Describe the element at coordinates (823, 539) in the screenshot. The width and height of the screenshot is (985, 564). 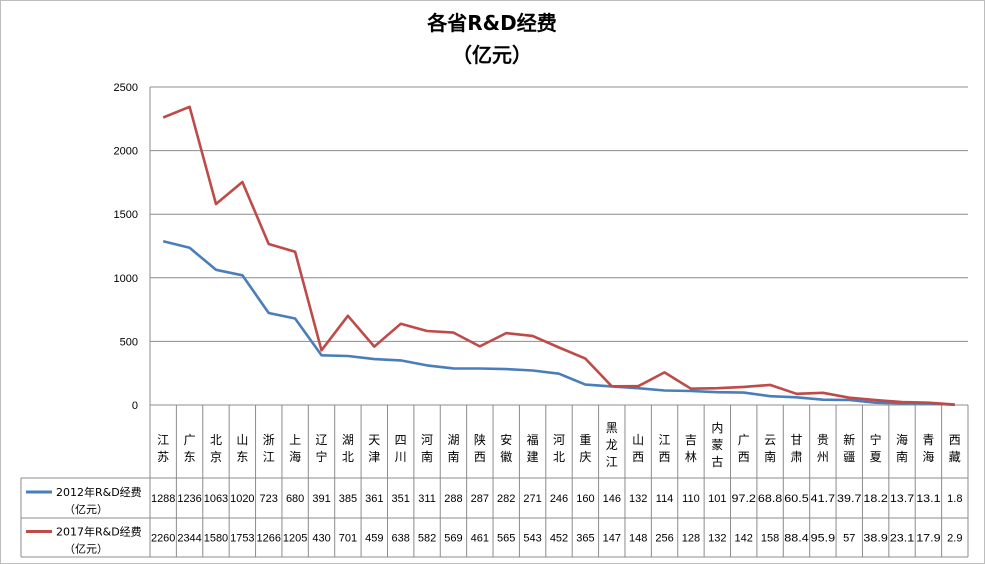
I see `data-label: 95.9` at that location.